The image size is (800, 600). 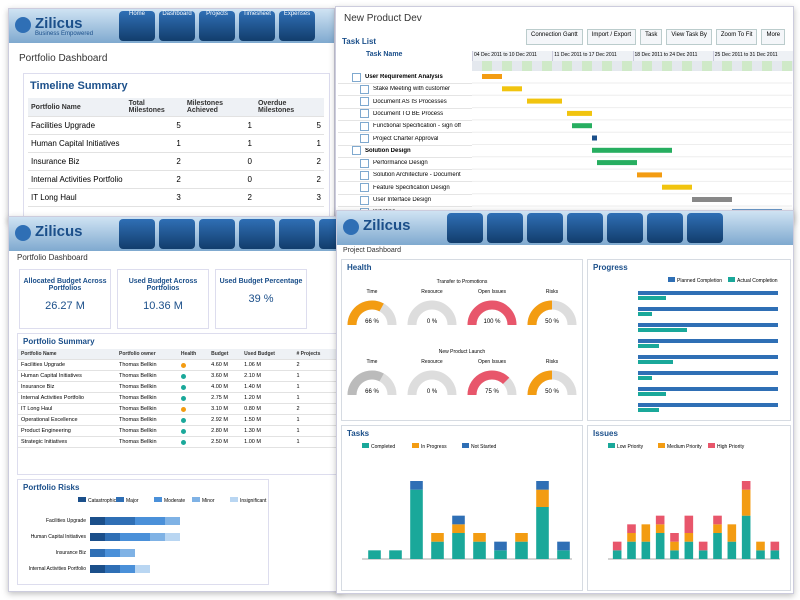 What do you see at coordinates (297, 26) in the screenshot?
I see `nav-tab: Expenses` at bounding box center [297, 26].